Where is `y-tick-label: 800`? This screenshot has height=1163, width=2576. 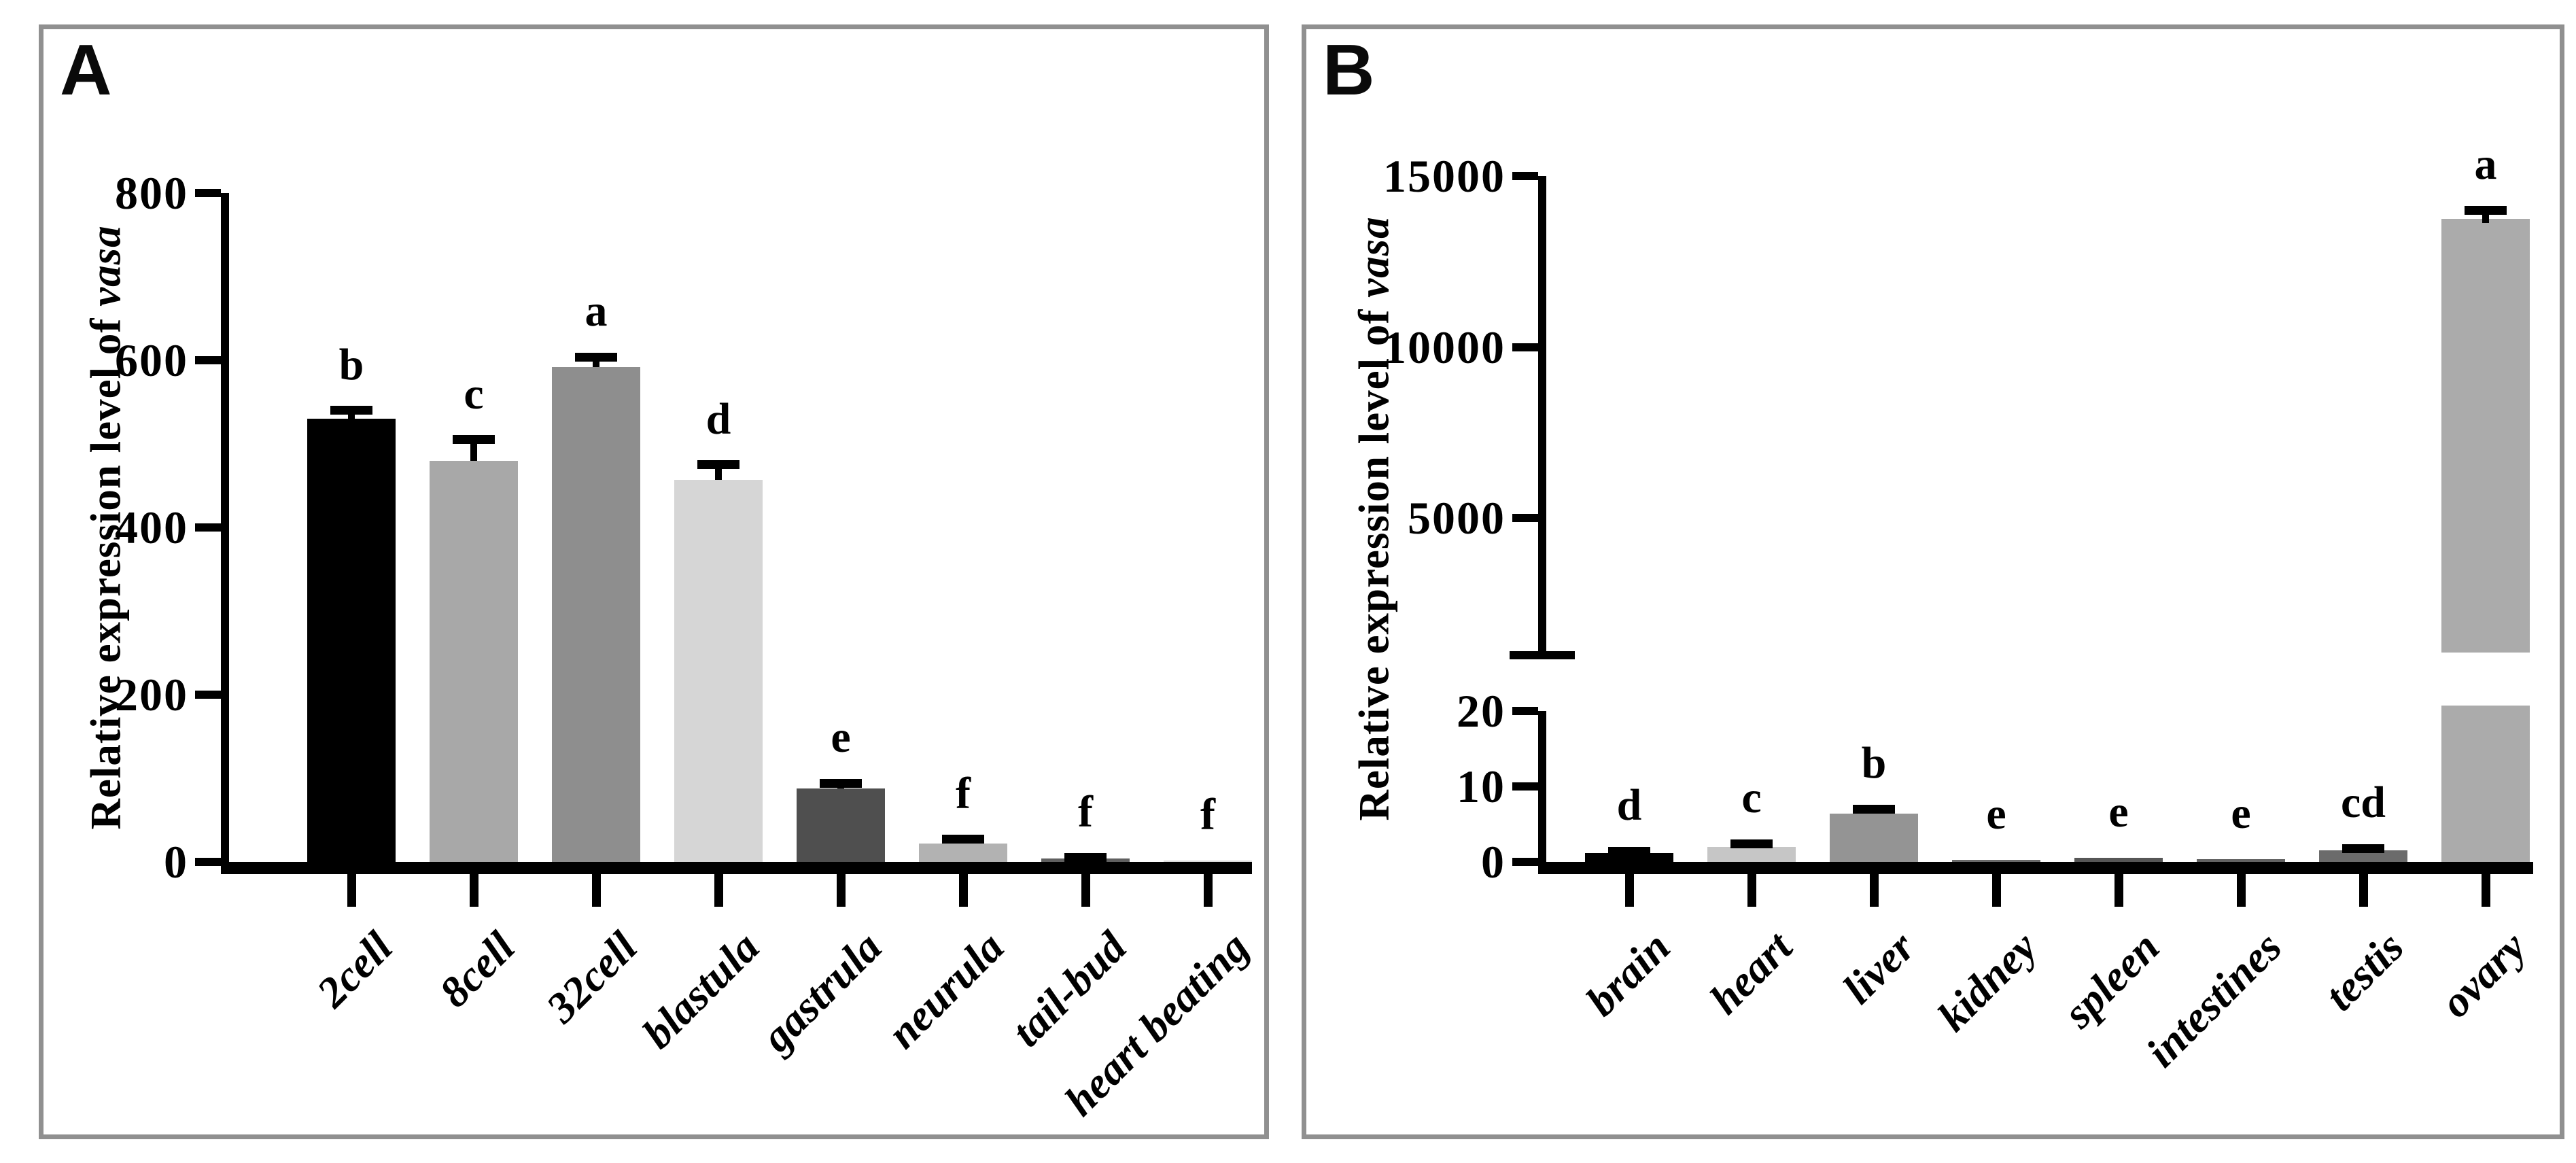 y-tick-label: 800 is located at coordinates (151, 193).